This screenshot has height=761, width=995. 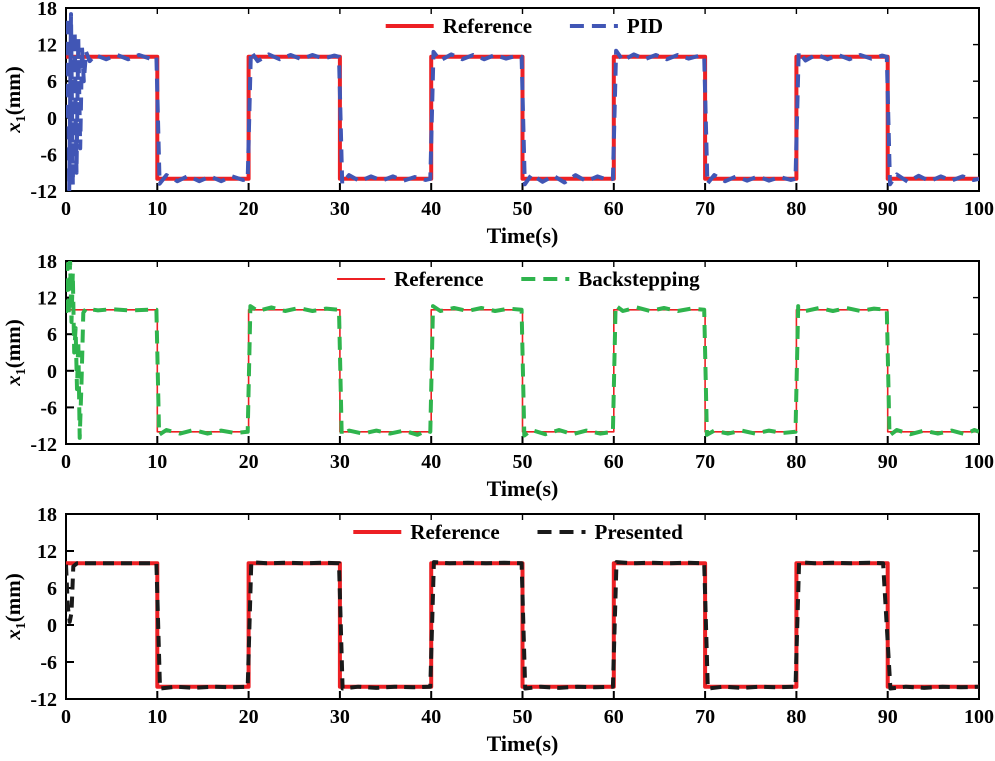 I want to click on legend-label-backstepping: Backstepping, so click(x=639, y=279).